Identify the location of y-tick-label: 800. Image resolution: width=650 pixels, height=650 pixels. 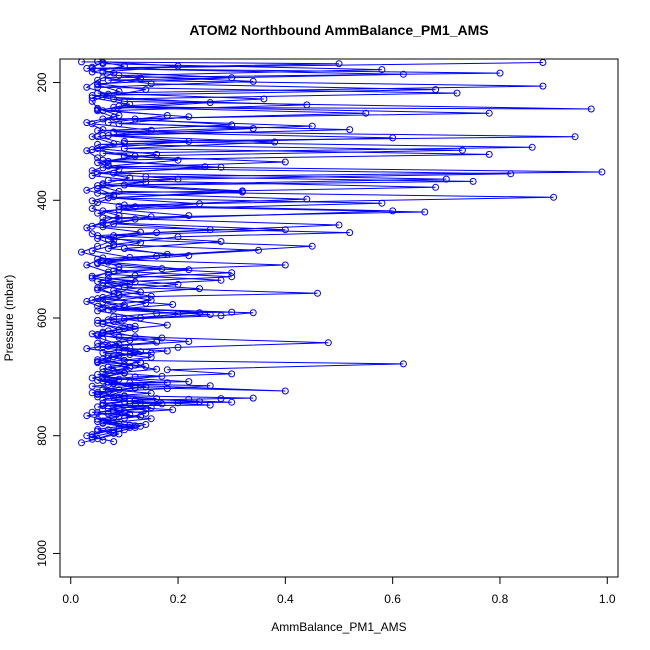
(42, 435).